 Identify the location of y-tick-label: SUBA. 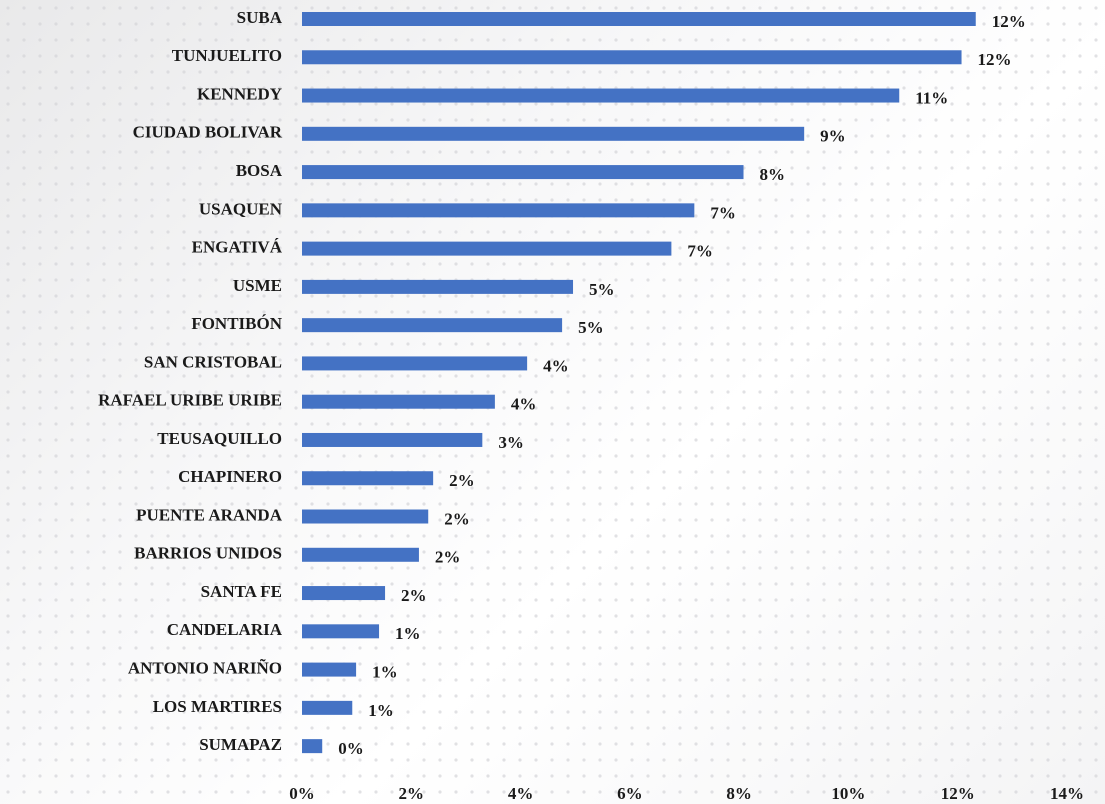
(260, 17).